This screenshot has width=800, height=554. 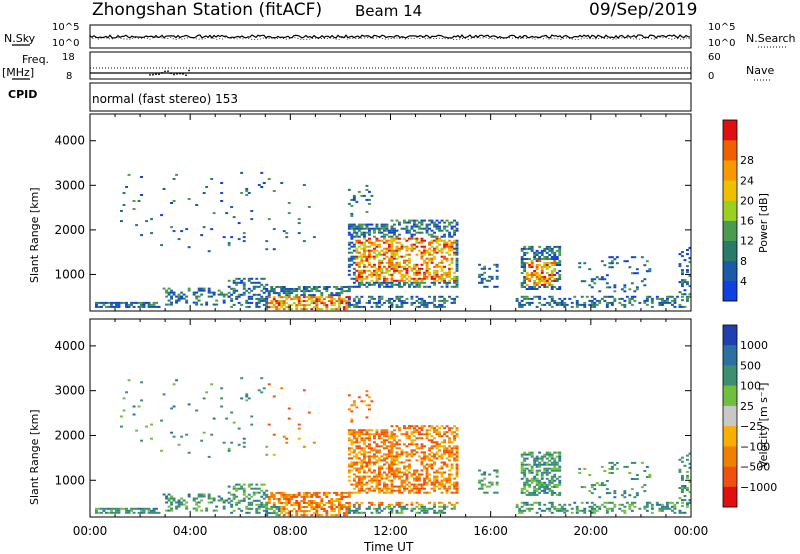 I want to click on nave-label: Nave, so click(x=760, y=70).